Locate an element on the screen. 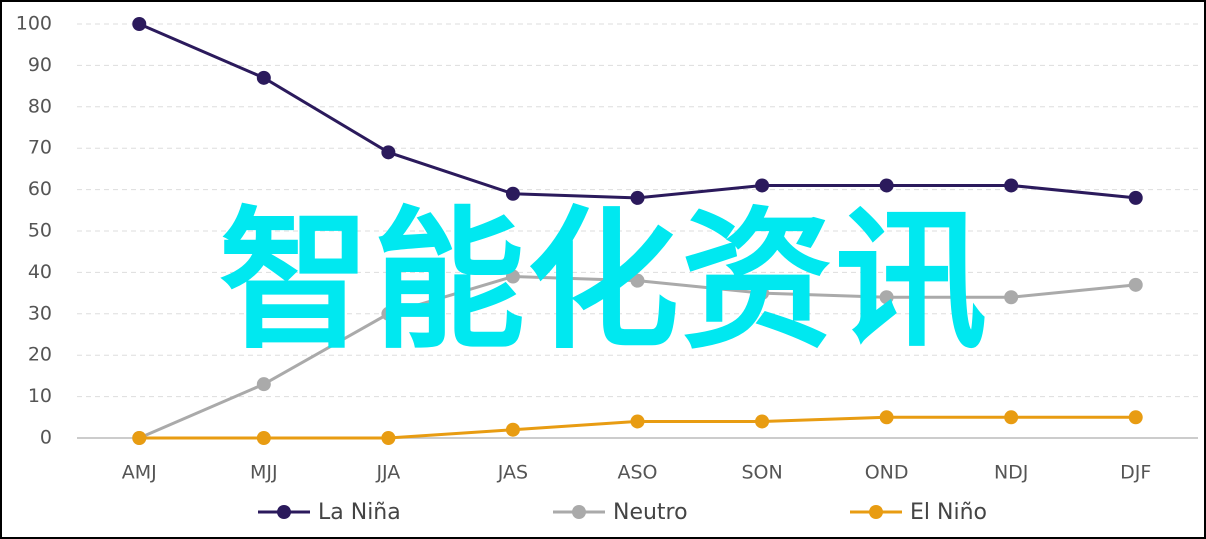 The image size is (1206, 539). y-tick-label: 100 is located at coordinates (34, 24).